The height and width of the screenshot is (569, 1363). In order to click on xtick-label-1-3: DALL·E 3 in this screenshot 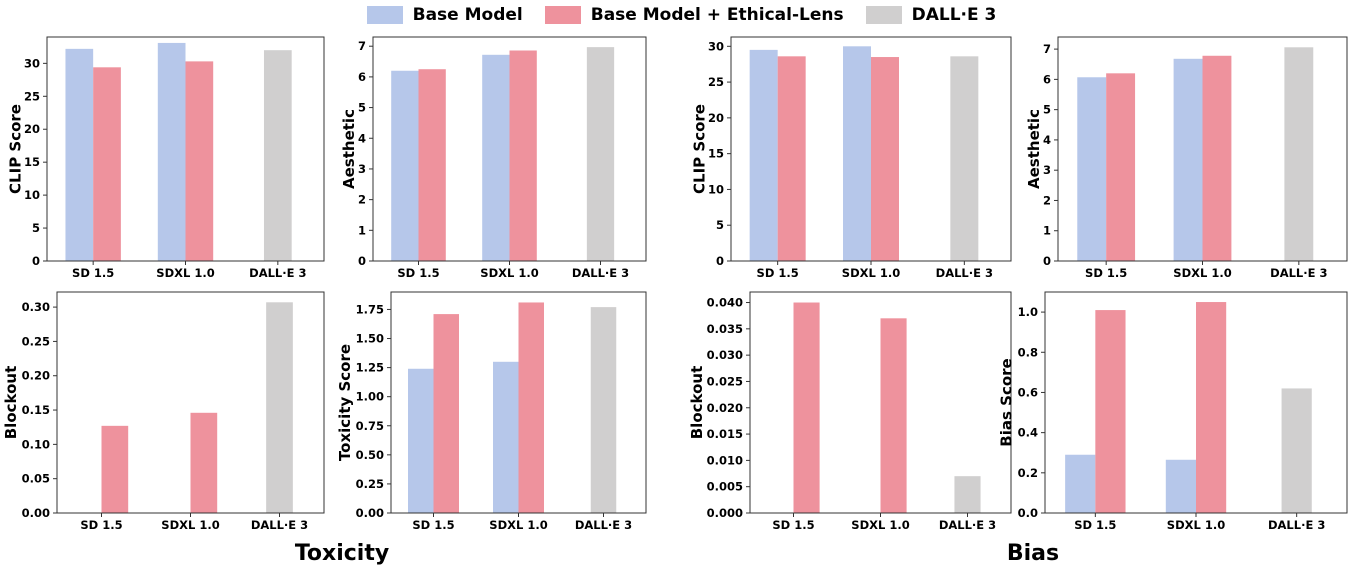, I will do `click(277, 273)`.